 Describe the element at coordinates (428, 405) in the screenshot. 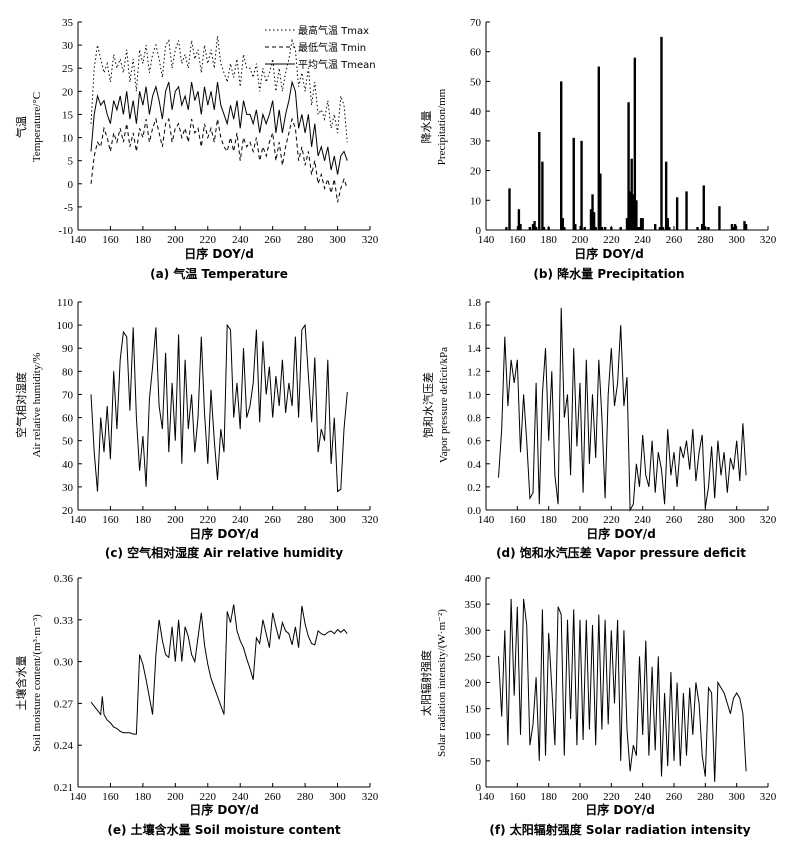

I see `panel-d-ylabel-cn: 饱和水汽压差` at that location.